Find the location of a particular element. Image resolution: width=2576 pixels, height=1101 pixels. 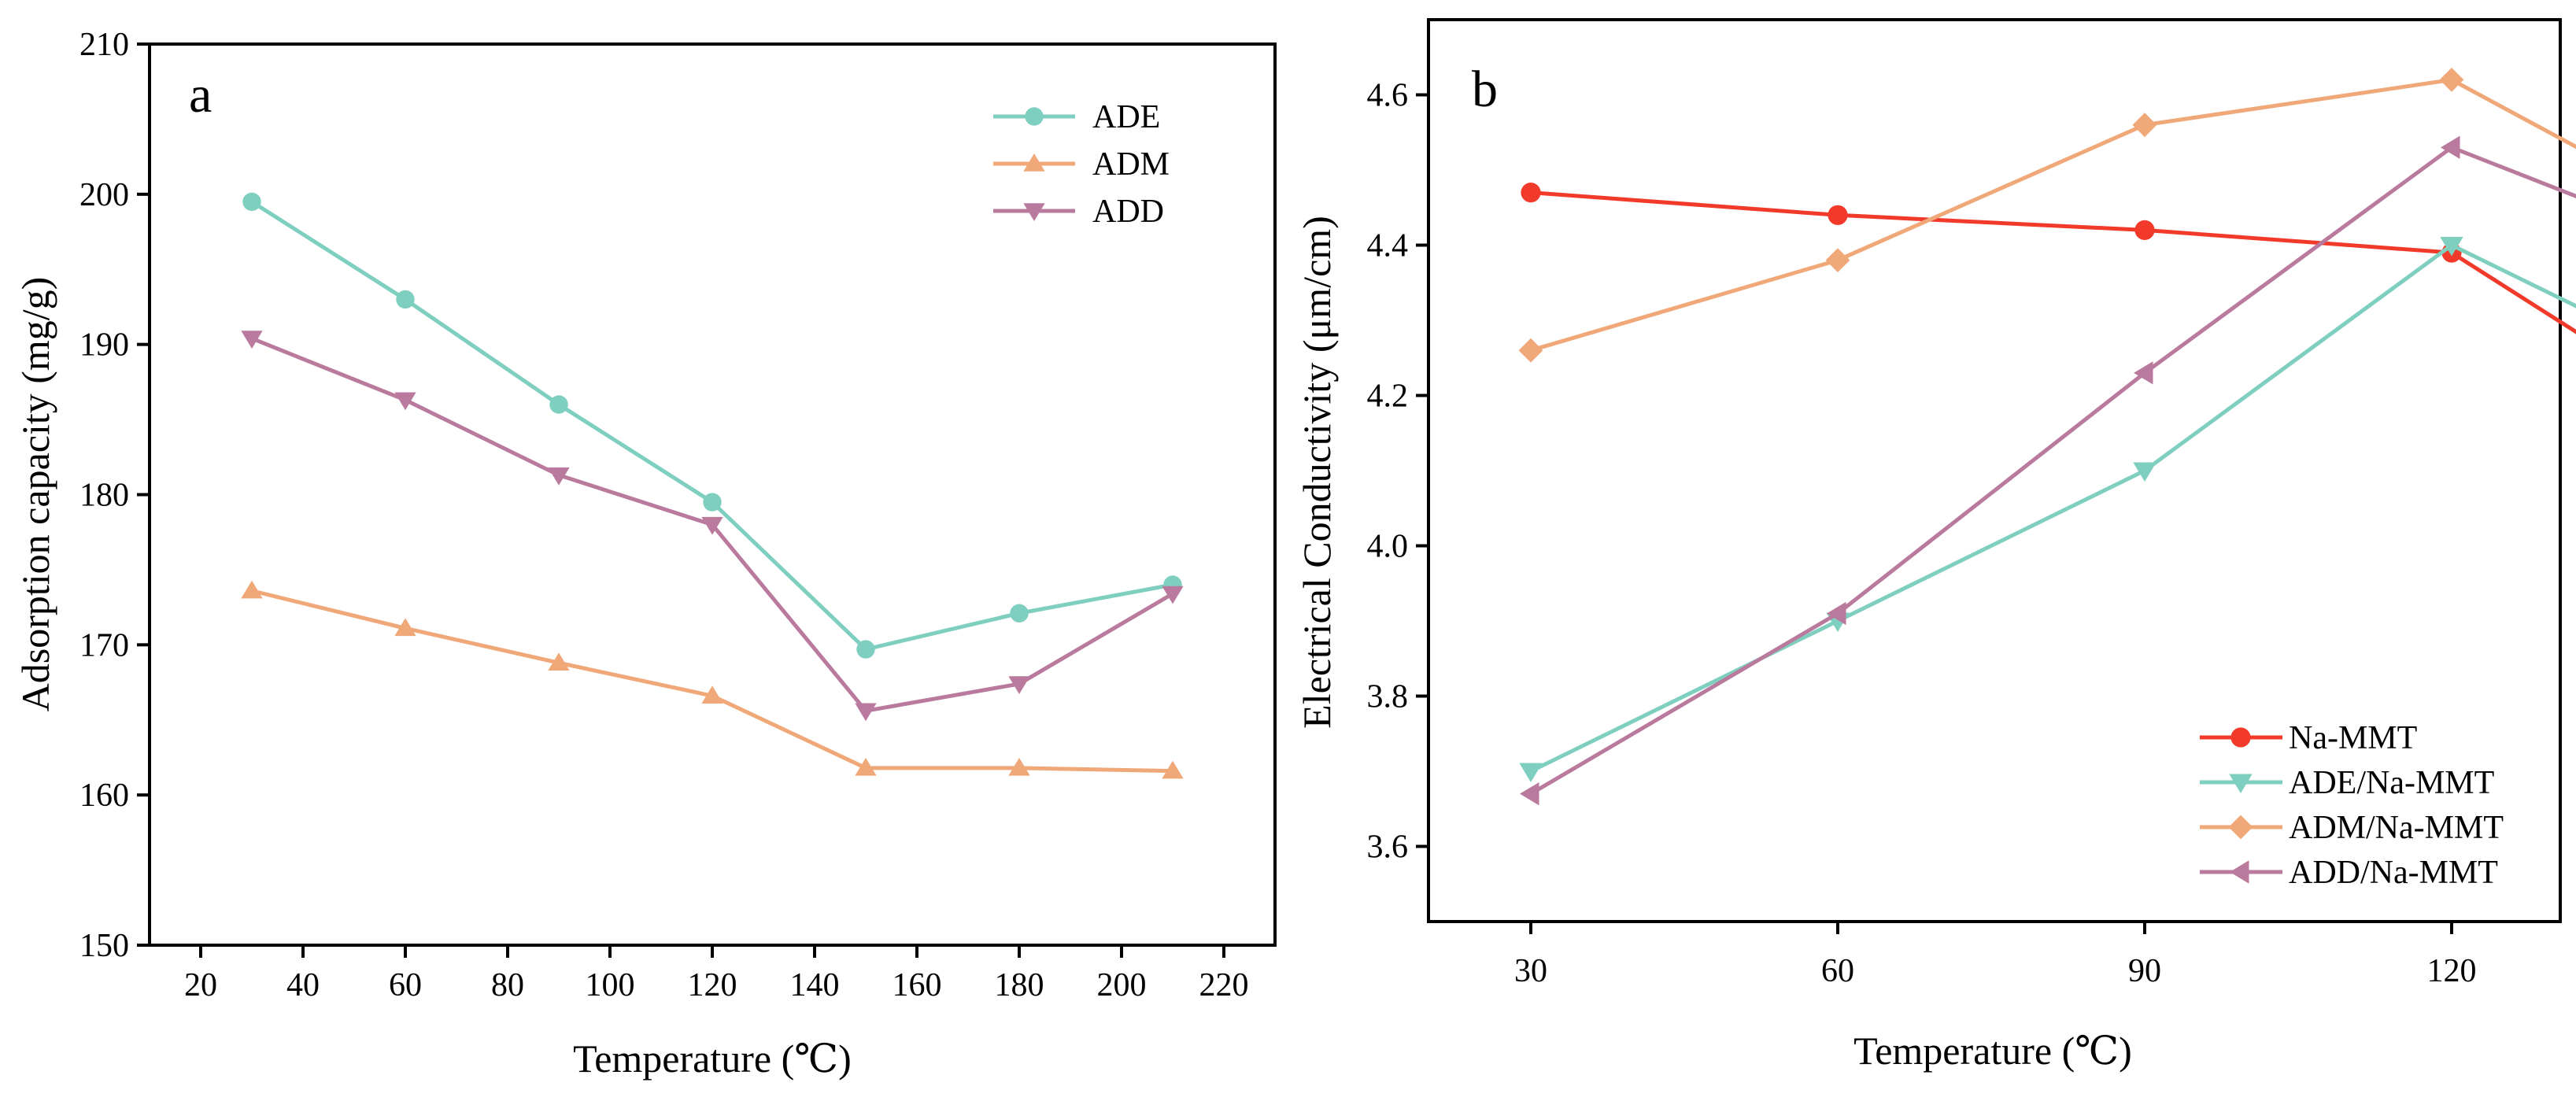

y-tick-label-b: 4.0 is located at coordinates (1388, 547).